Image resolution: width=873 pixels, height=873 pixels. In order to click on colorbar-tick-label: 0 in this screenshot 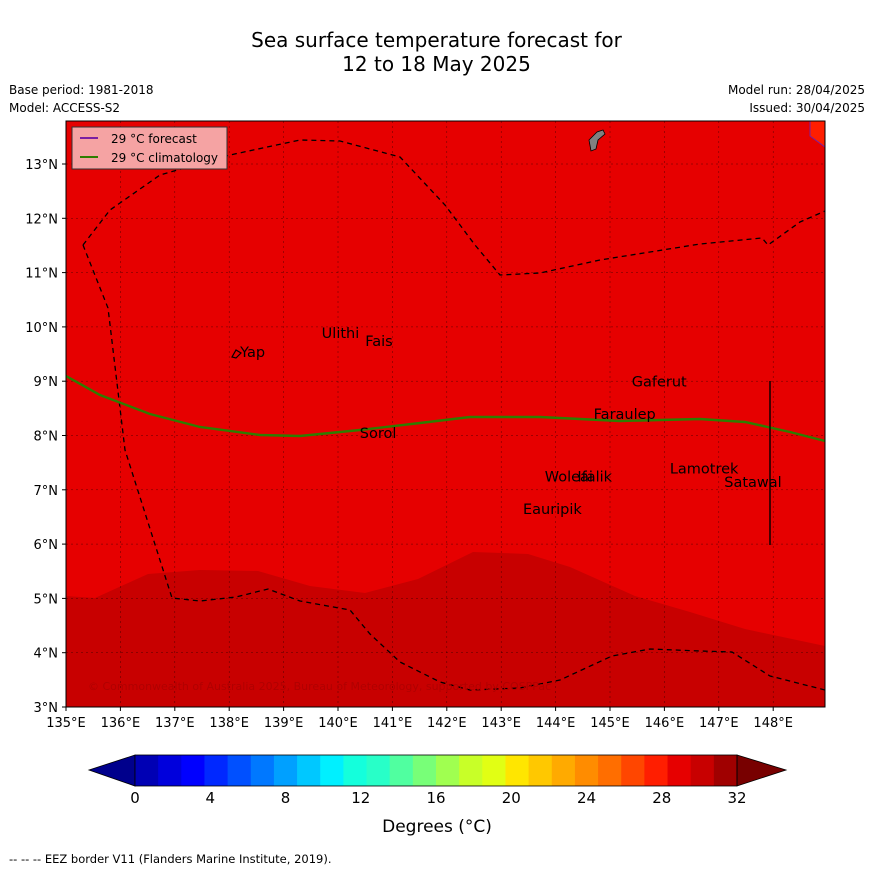, I will do `click(135, 798)`.